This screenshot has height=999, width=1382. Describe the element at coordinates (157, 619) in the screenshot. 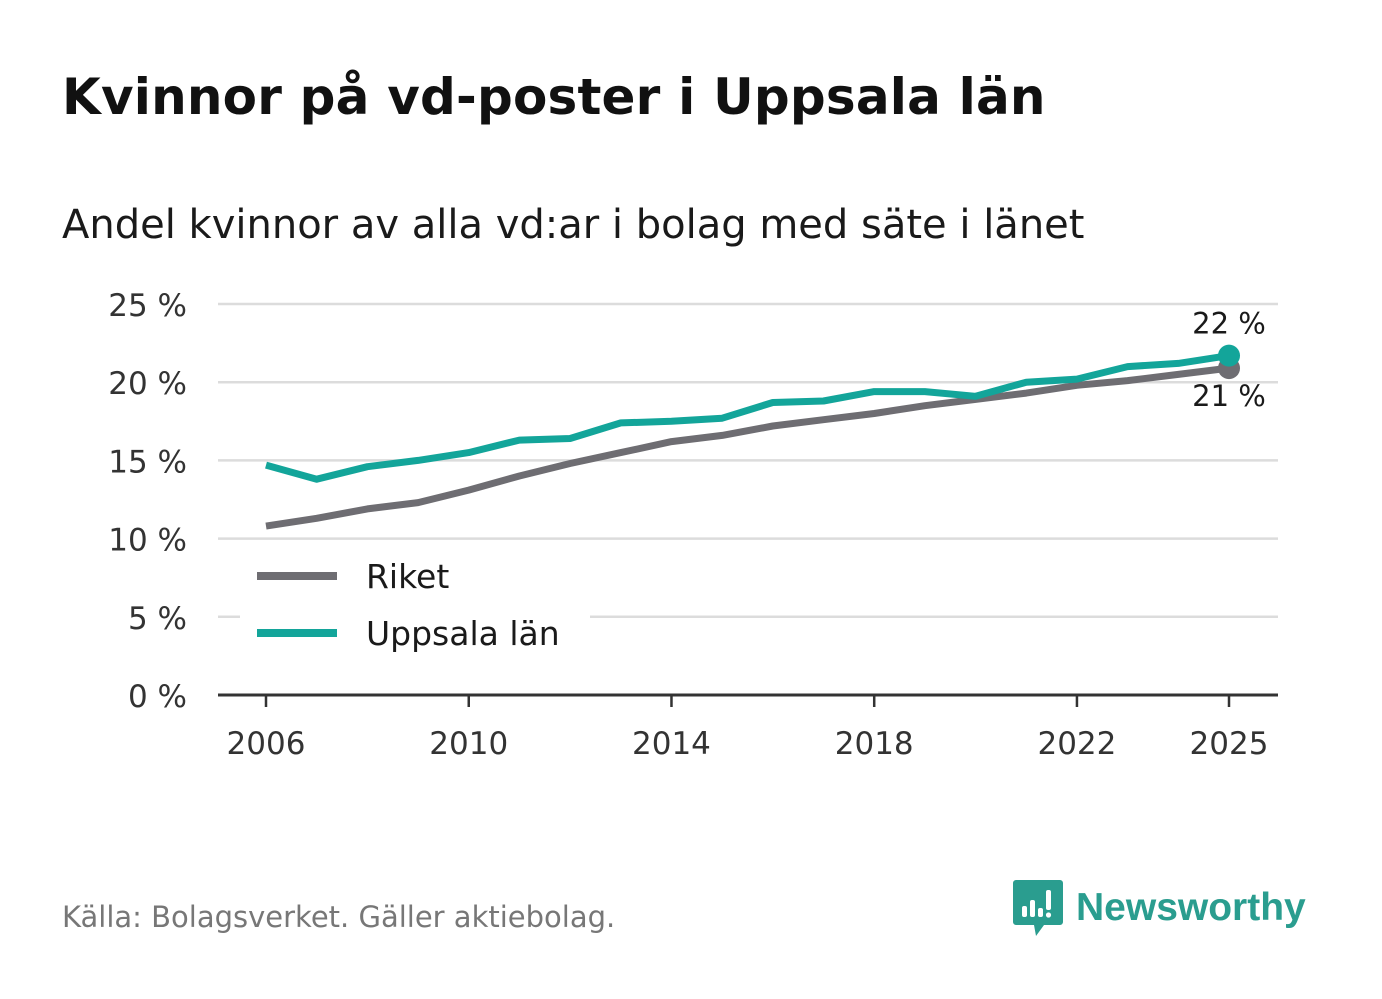

I see `y-tick-label-5: 5 %` at that location.